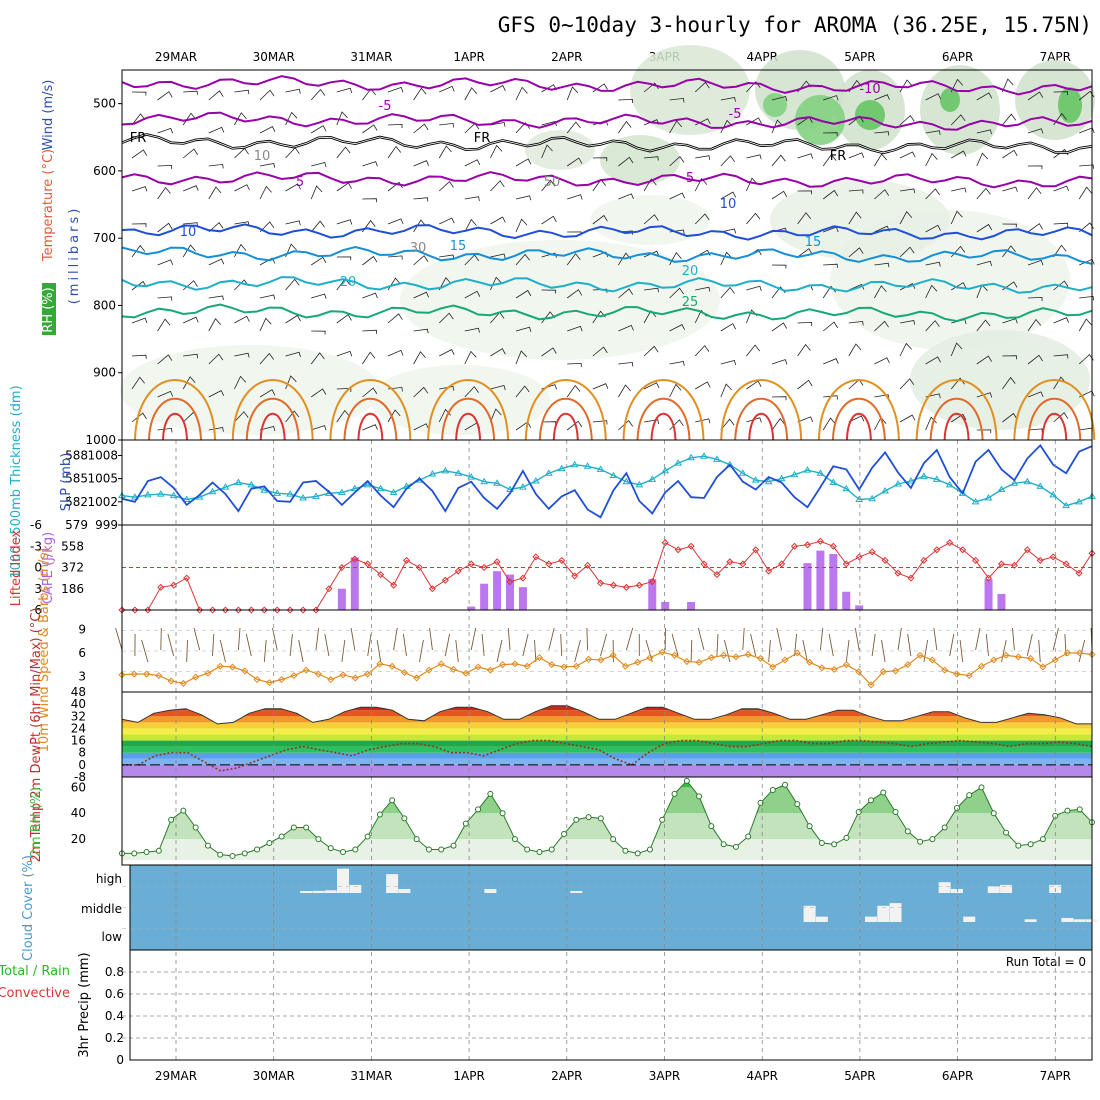 Image resolution: width=1100 pixels, height=1100 pixels. I want to click on temp-tick-label: 0, so click(82, 765).